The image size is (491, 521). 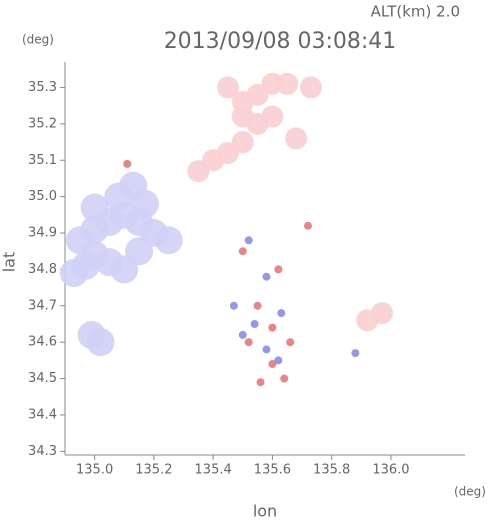 I want to click on y-tick-label: 35.2, so click(x=42, y=123).